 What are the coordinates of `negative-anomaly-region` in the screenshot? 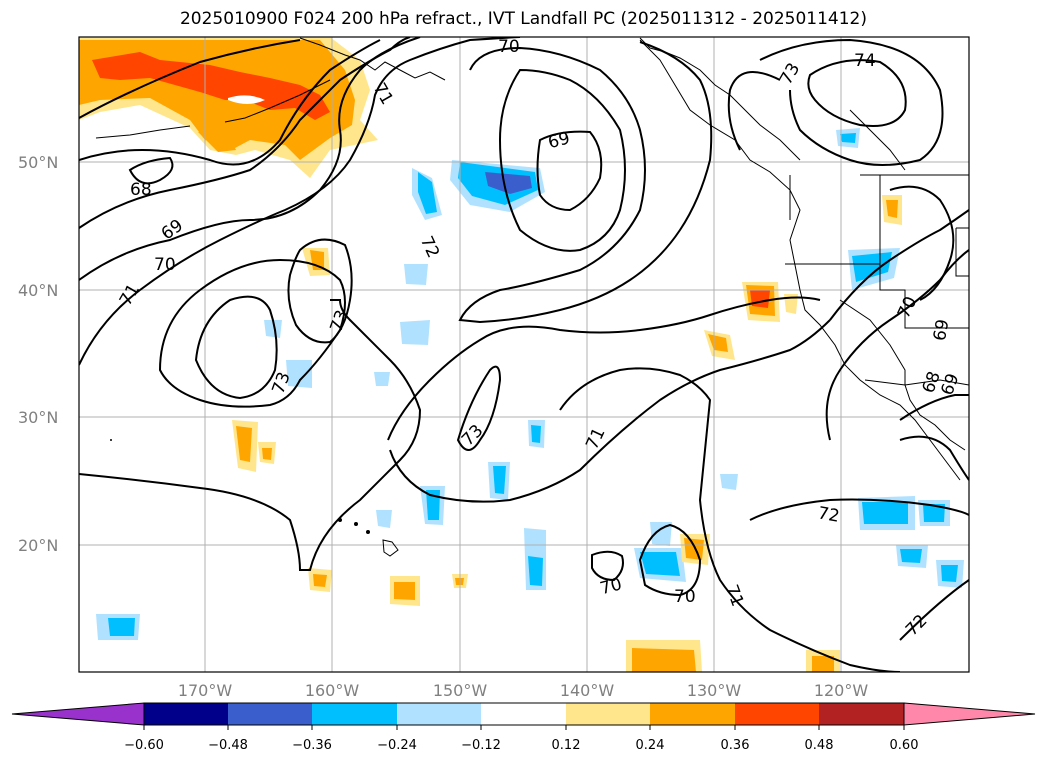 It's located at (508, 183).